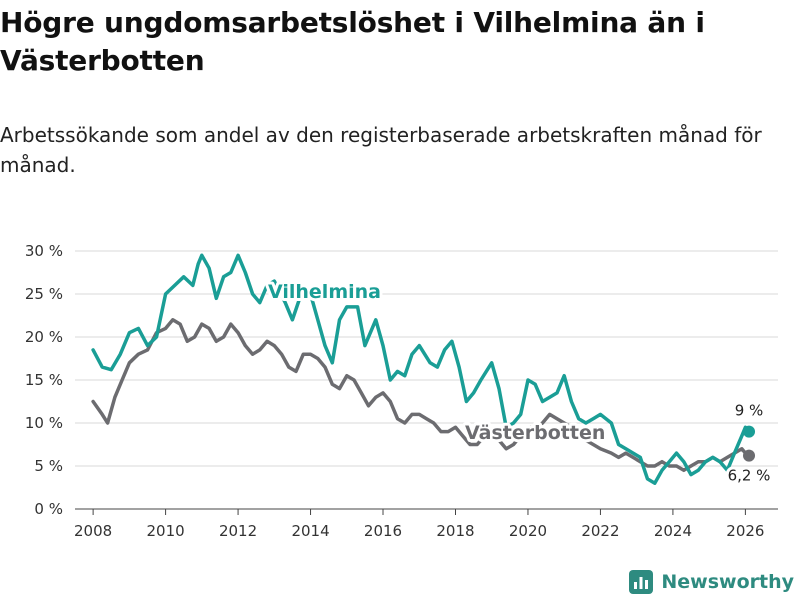  Describe the element at coordinates (455, 531) in the screenshot. I see `x-tick-label: 2018` at that location.